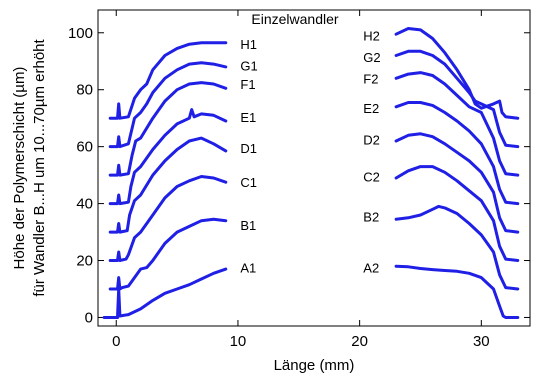 The height and width of the screenshot is (376, 539). Describe the element at coordinates (168, 80) in the screenshot. I see `series-line-h1` at that location.